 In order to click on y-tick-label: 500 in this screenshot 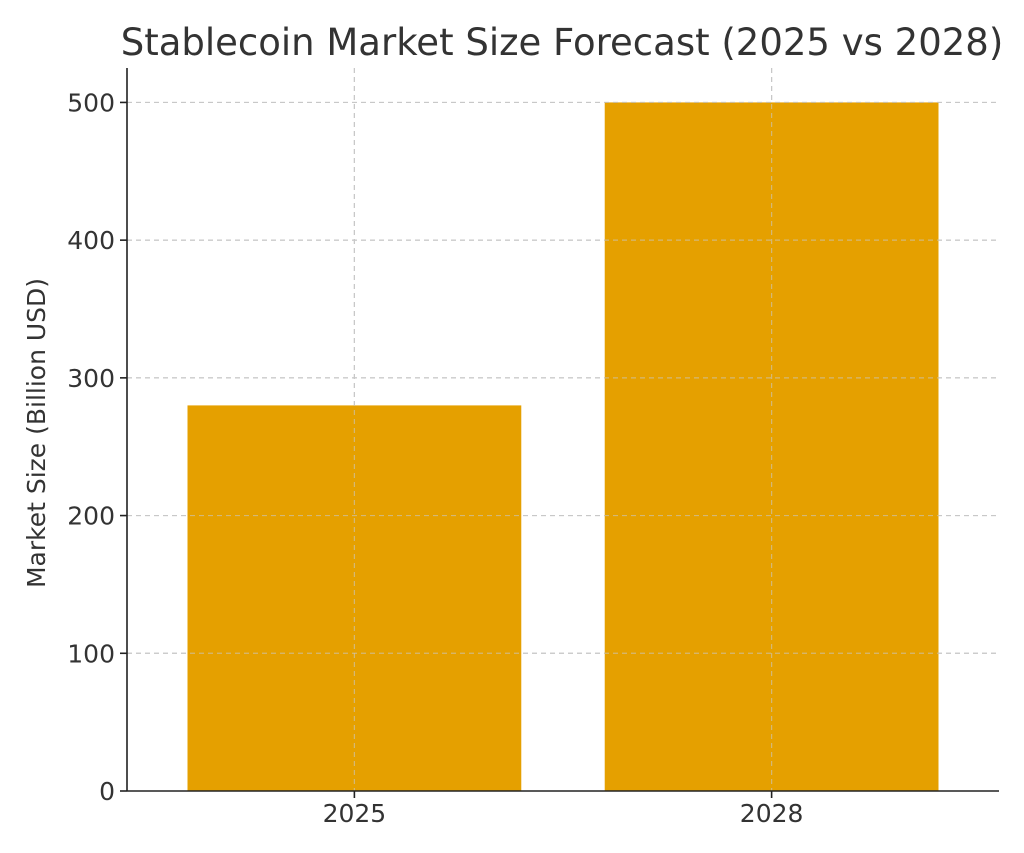, I will do `click(91, 102)`.